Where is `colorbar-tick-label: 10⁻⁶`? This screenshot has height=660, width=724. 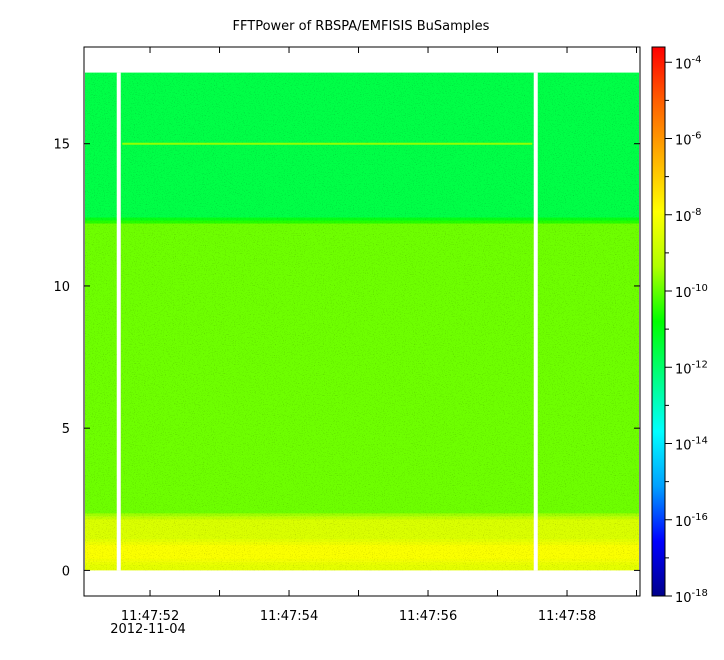
colorbar-tick-label: 10⁻⁶ is located at coordinates (688, 140).